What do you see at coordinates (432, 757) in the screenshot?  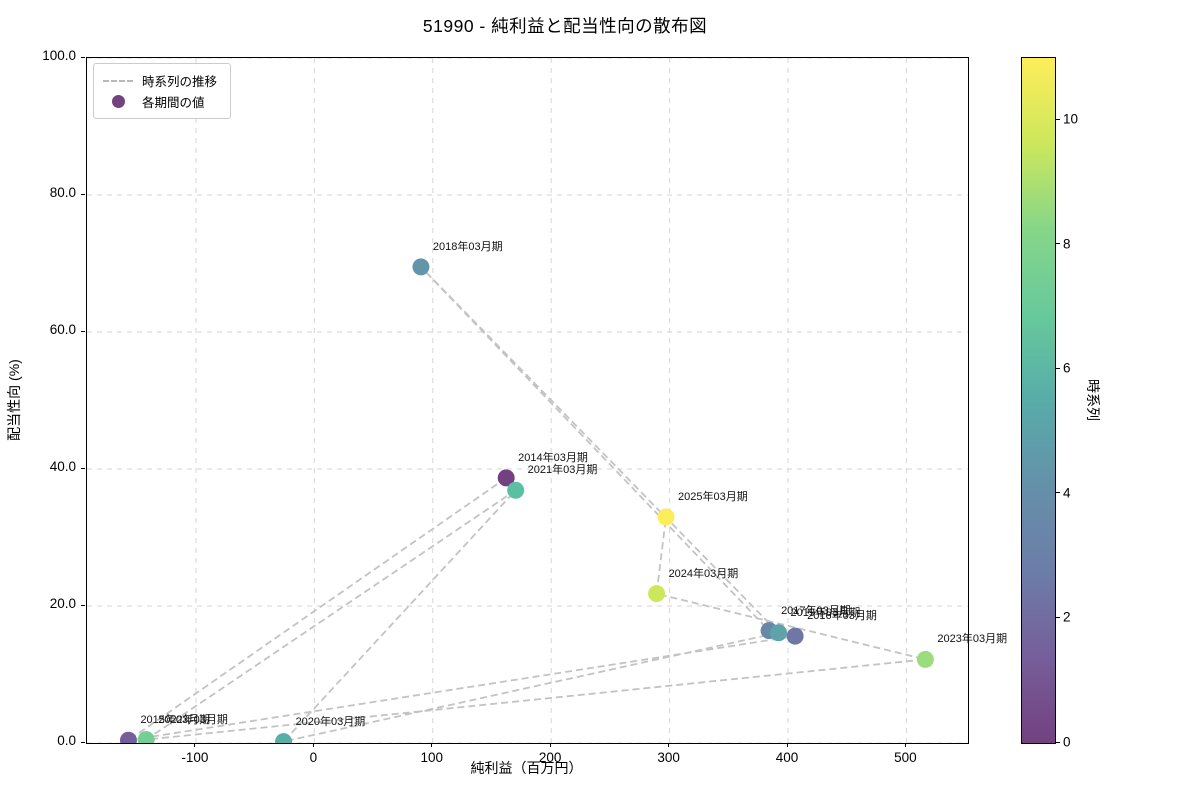 I see `x-tick-label: 100` at bounding box center [432, 757].